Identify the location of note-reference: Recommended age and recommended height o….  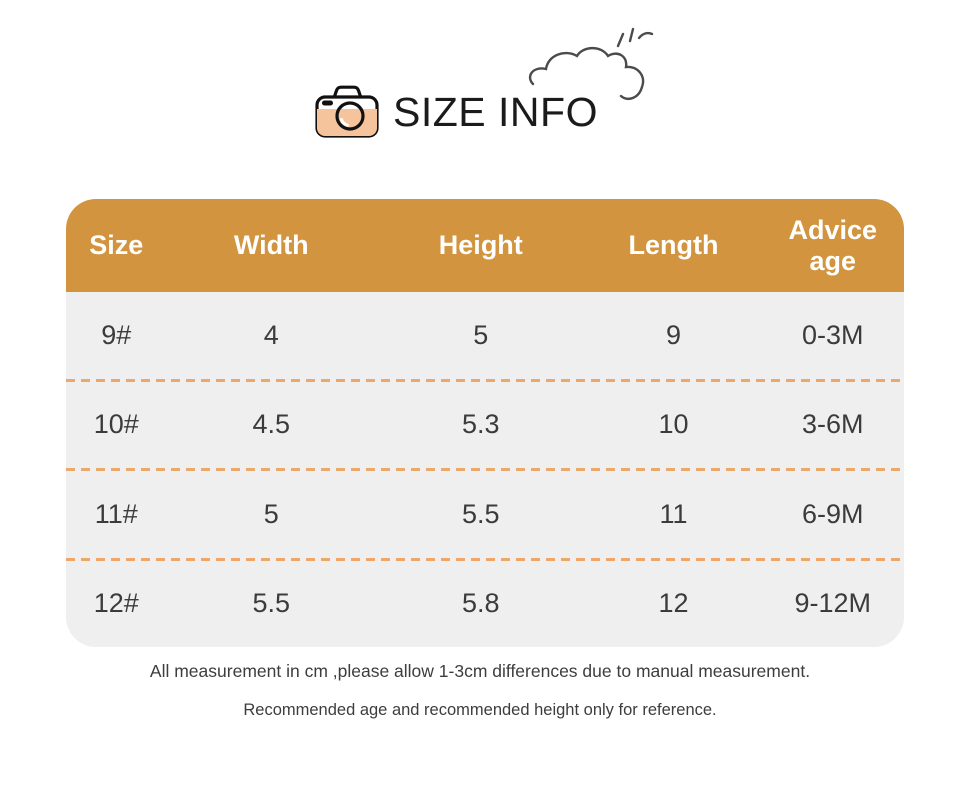
(480, 710).